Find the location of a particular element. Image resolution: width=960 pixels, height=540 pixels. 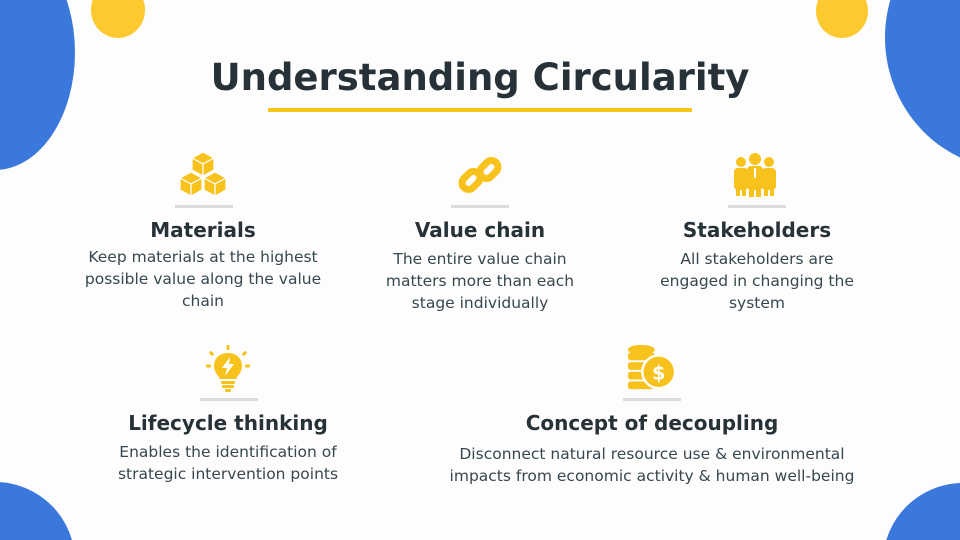

card-title-value-chain: Value chain is located at coordinates (480, 230).